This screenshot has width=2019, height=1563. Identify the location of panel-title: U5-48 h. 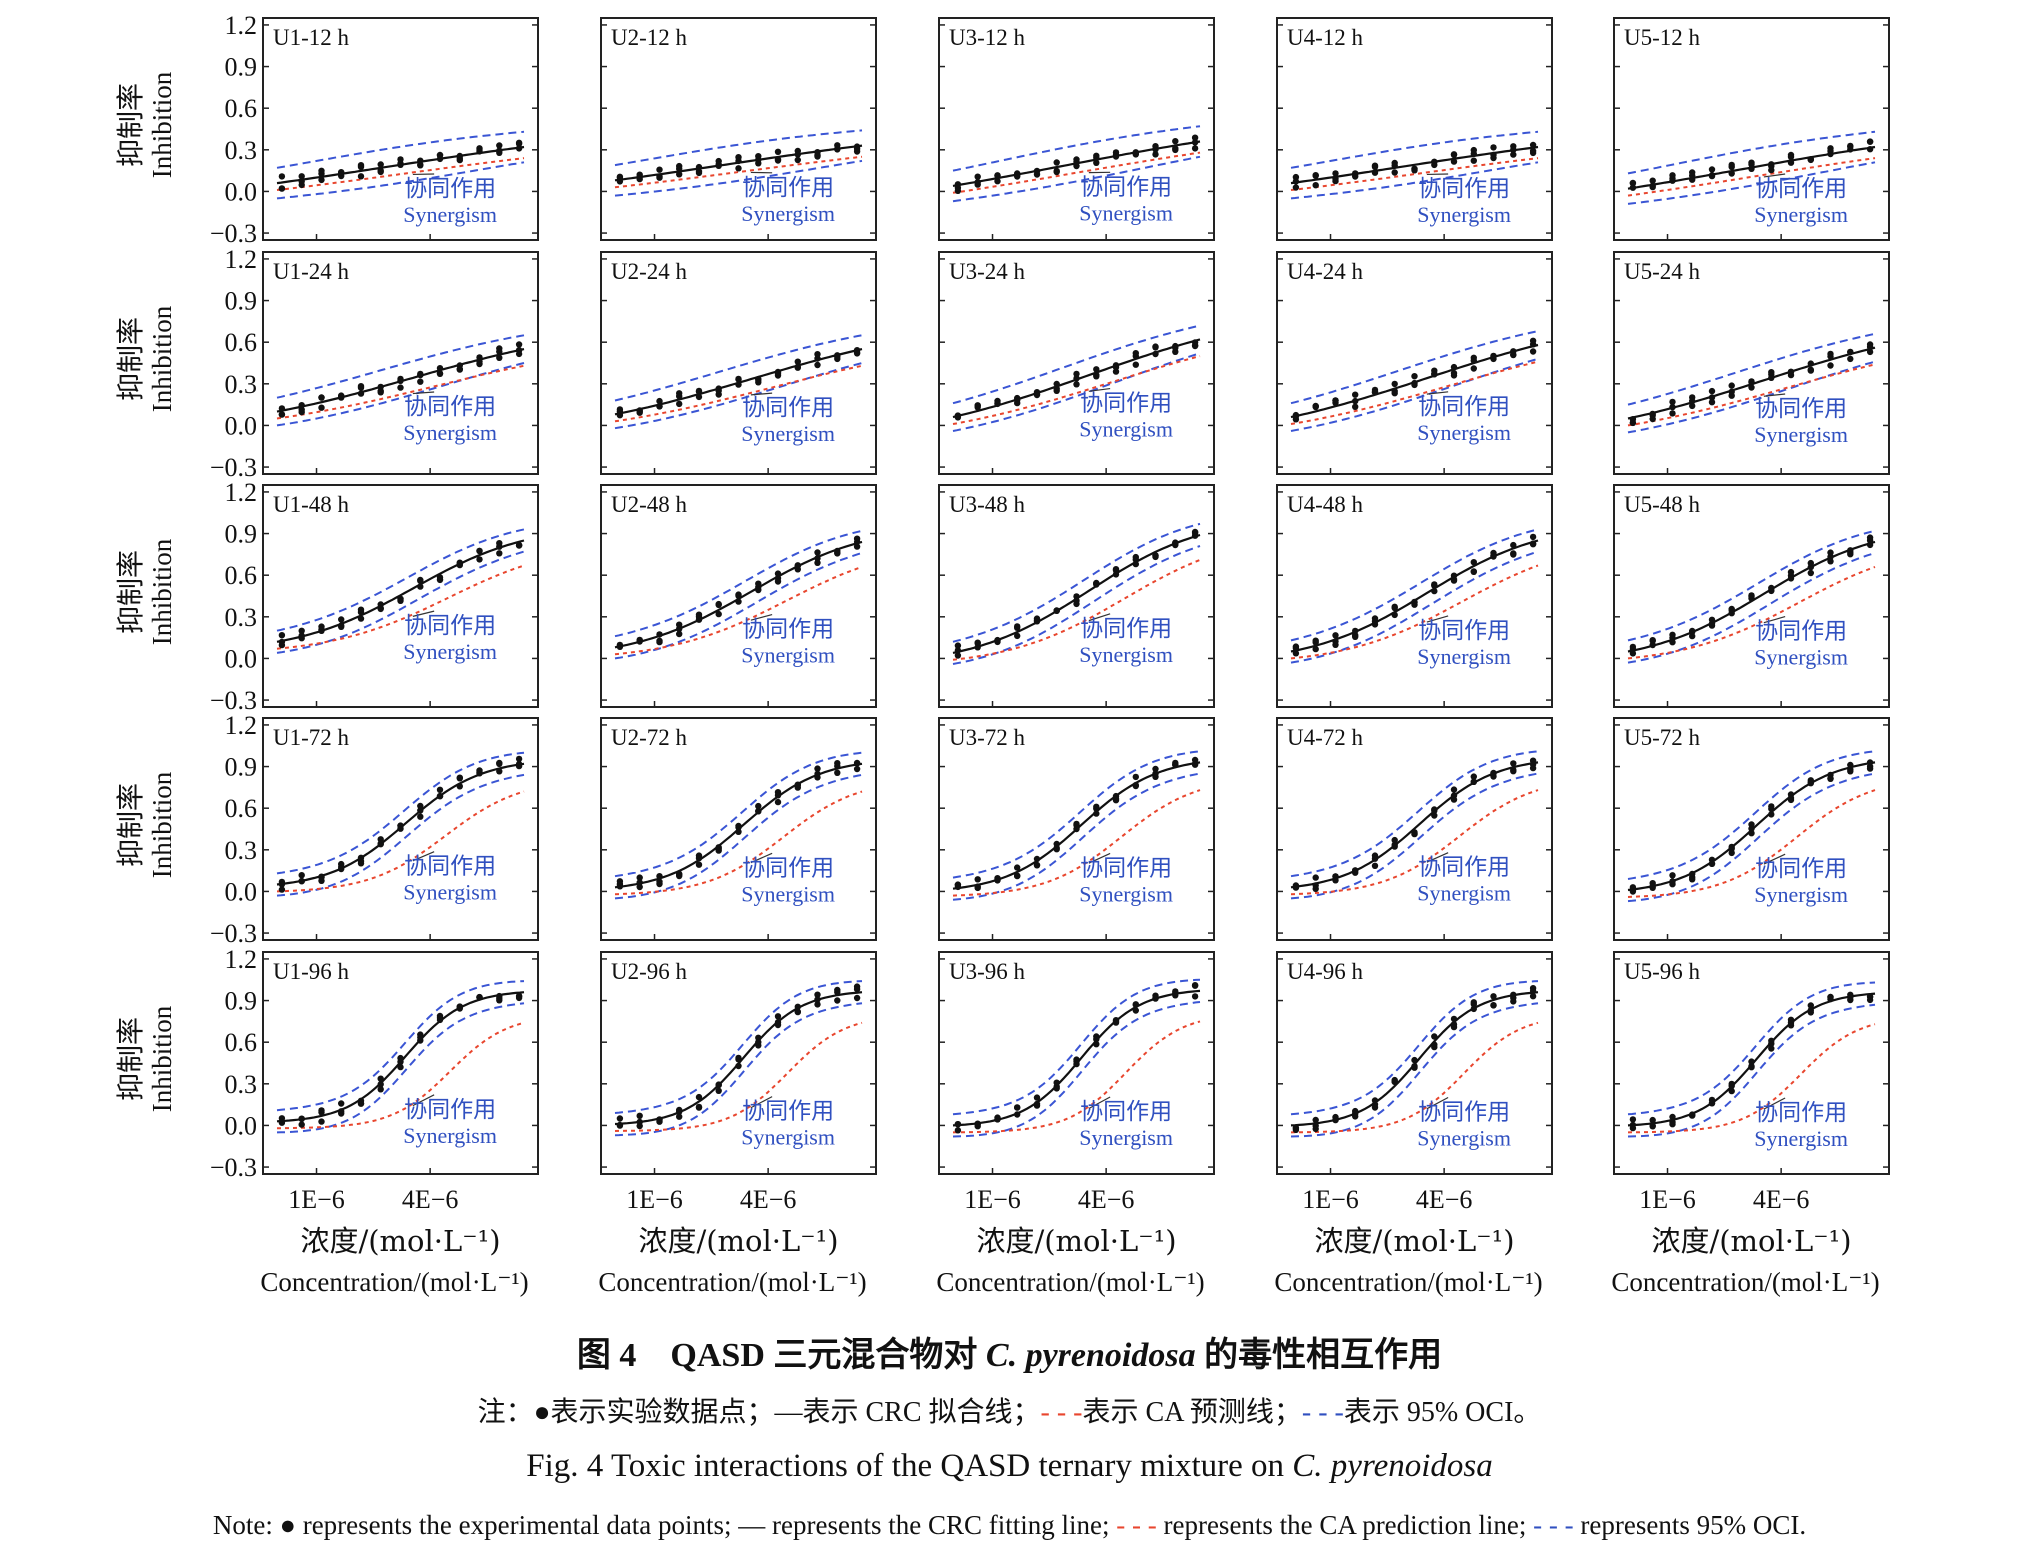
(1662, 504).